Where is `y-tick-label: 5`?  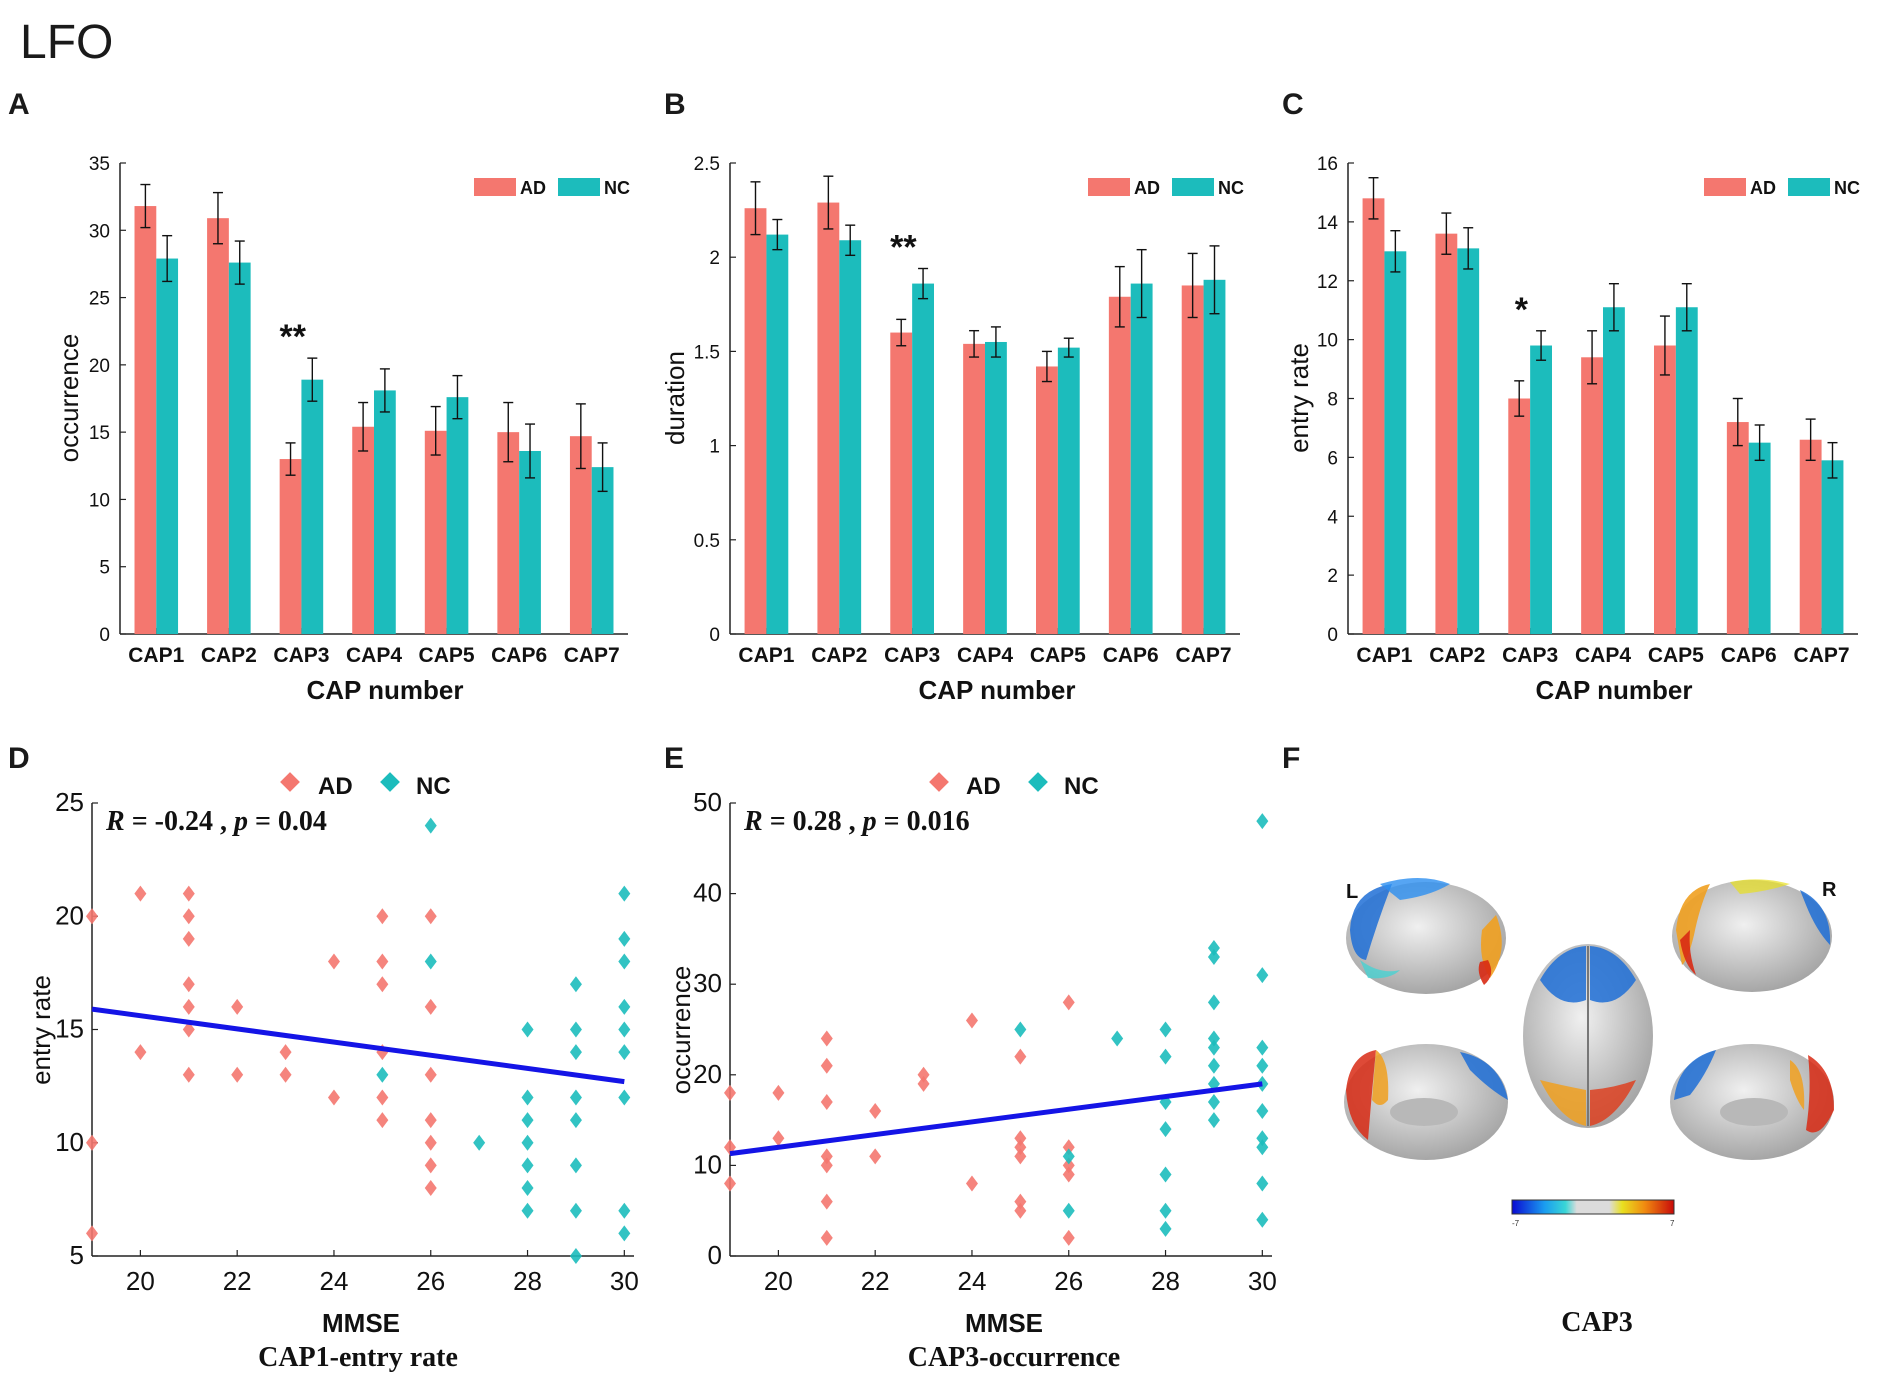 y-tick-label: 5 is located at coordinates (104, 568).